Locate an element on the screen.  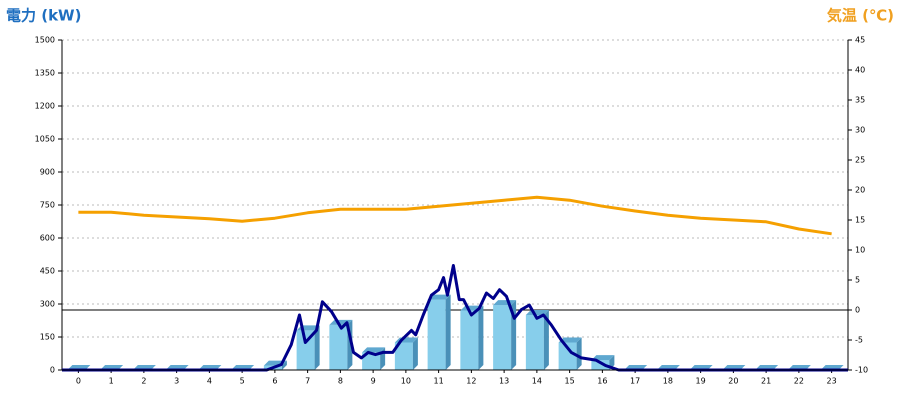
x-tick-label: 23 is located at coordinates (832, 381).